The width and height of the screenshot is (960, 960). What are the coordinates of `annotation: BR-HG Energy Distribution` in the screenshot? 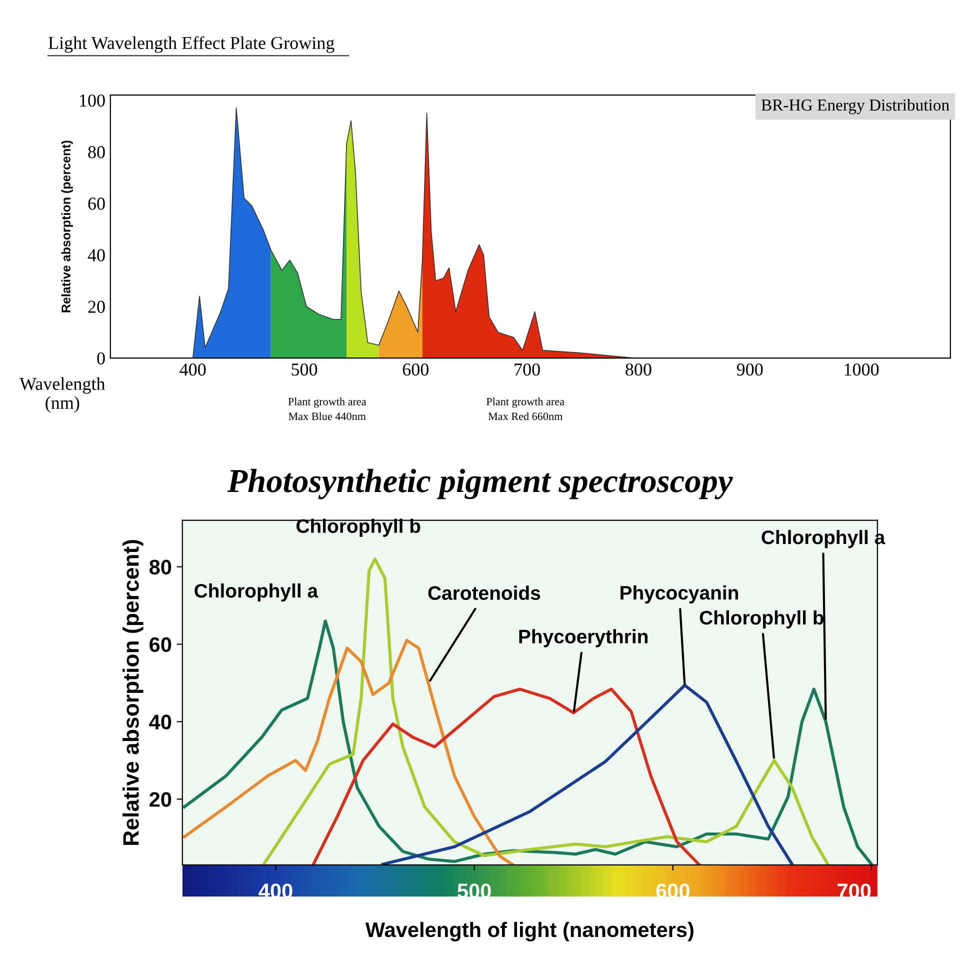 It's located at (855, 106).